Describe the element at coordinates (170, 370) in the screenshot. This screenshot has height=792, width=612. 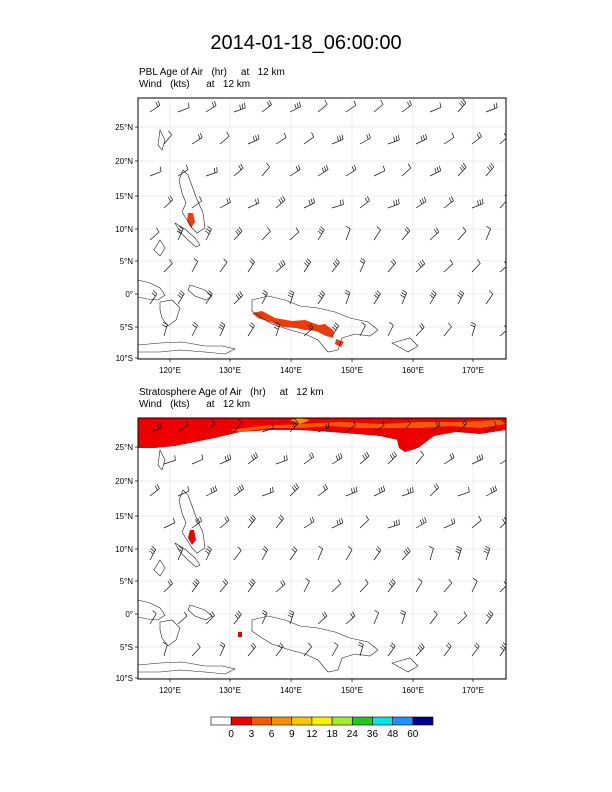
I see `panel1-lon-label: 120°E` at that location.